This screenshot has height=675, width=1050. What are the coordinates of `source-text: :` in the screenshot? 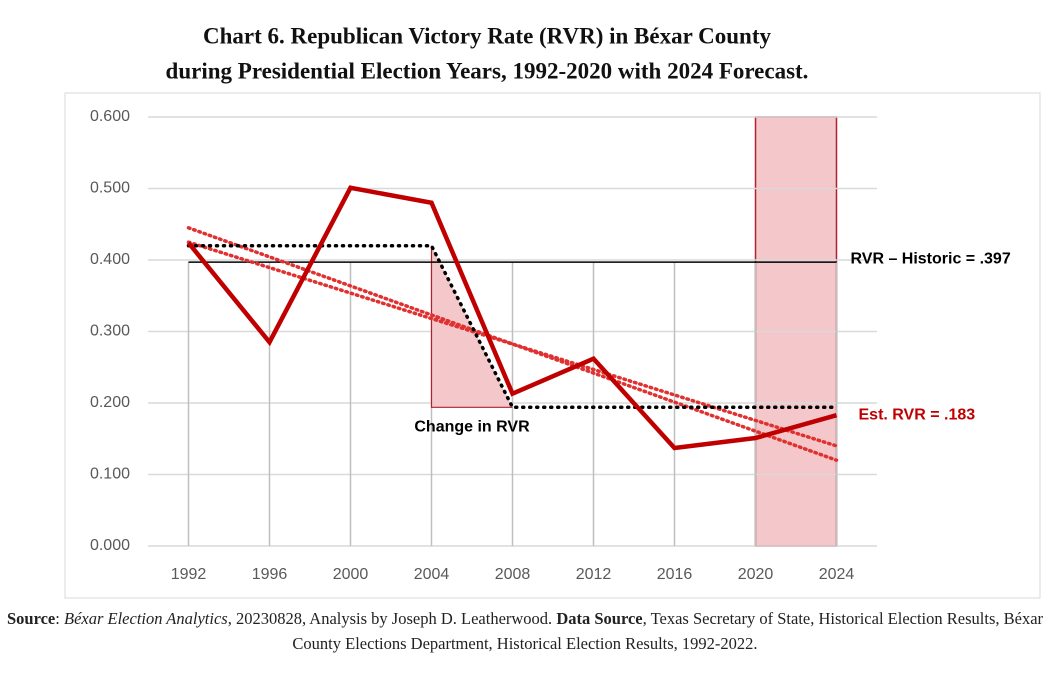 It's located at (59, 618).